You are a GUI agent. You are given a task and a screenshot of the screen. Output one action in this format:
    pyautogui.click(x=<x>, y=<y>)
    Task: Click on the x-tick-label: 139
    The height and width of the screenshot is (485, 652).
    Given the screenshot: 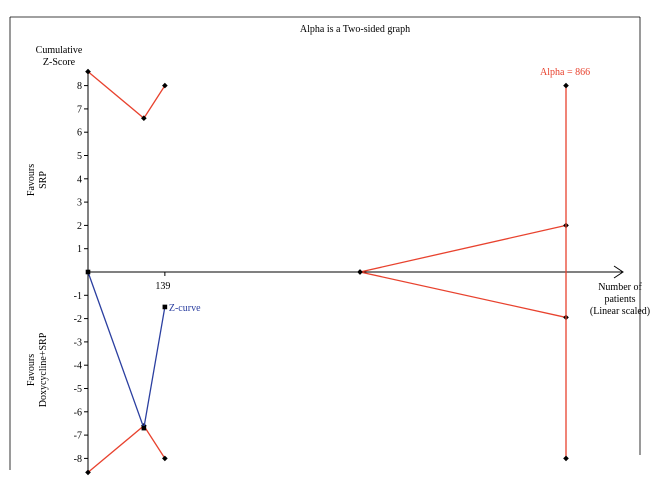 What is the action you would take?
    pyautogui.click(x=162, y=286)
    